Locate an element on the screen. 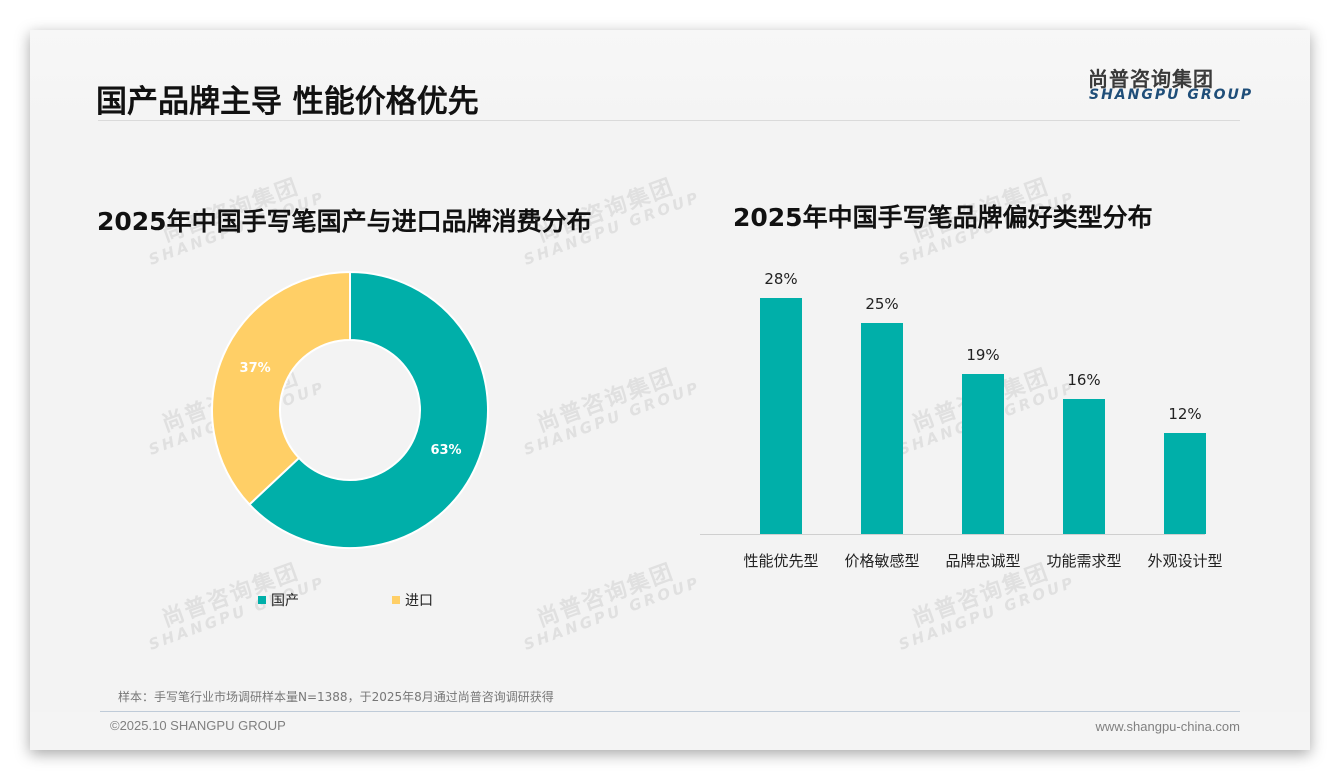 The height and width of the screenshot is (780, 1340). bar-category-label: 性能优先型 is located at coordinates (781, 561).